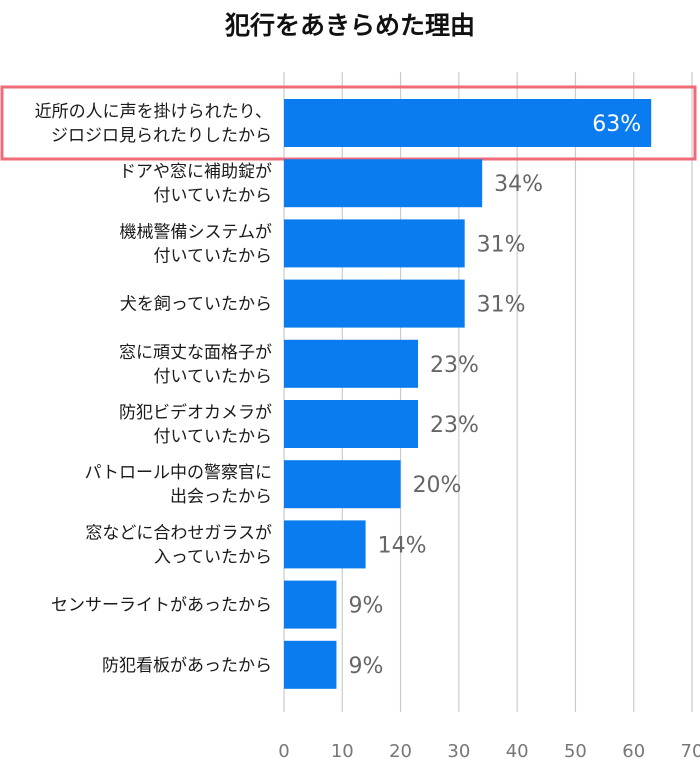 The height and width of the screenshot is (773, 700). What do you see at coordinates (402, 545) in the screenshot?
I see `value-label: 14%` at bounding box center [402, 545].